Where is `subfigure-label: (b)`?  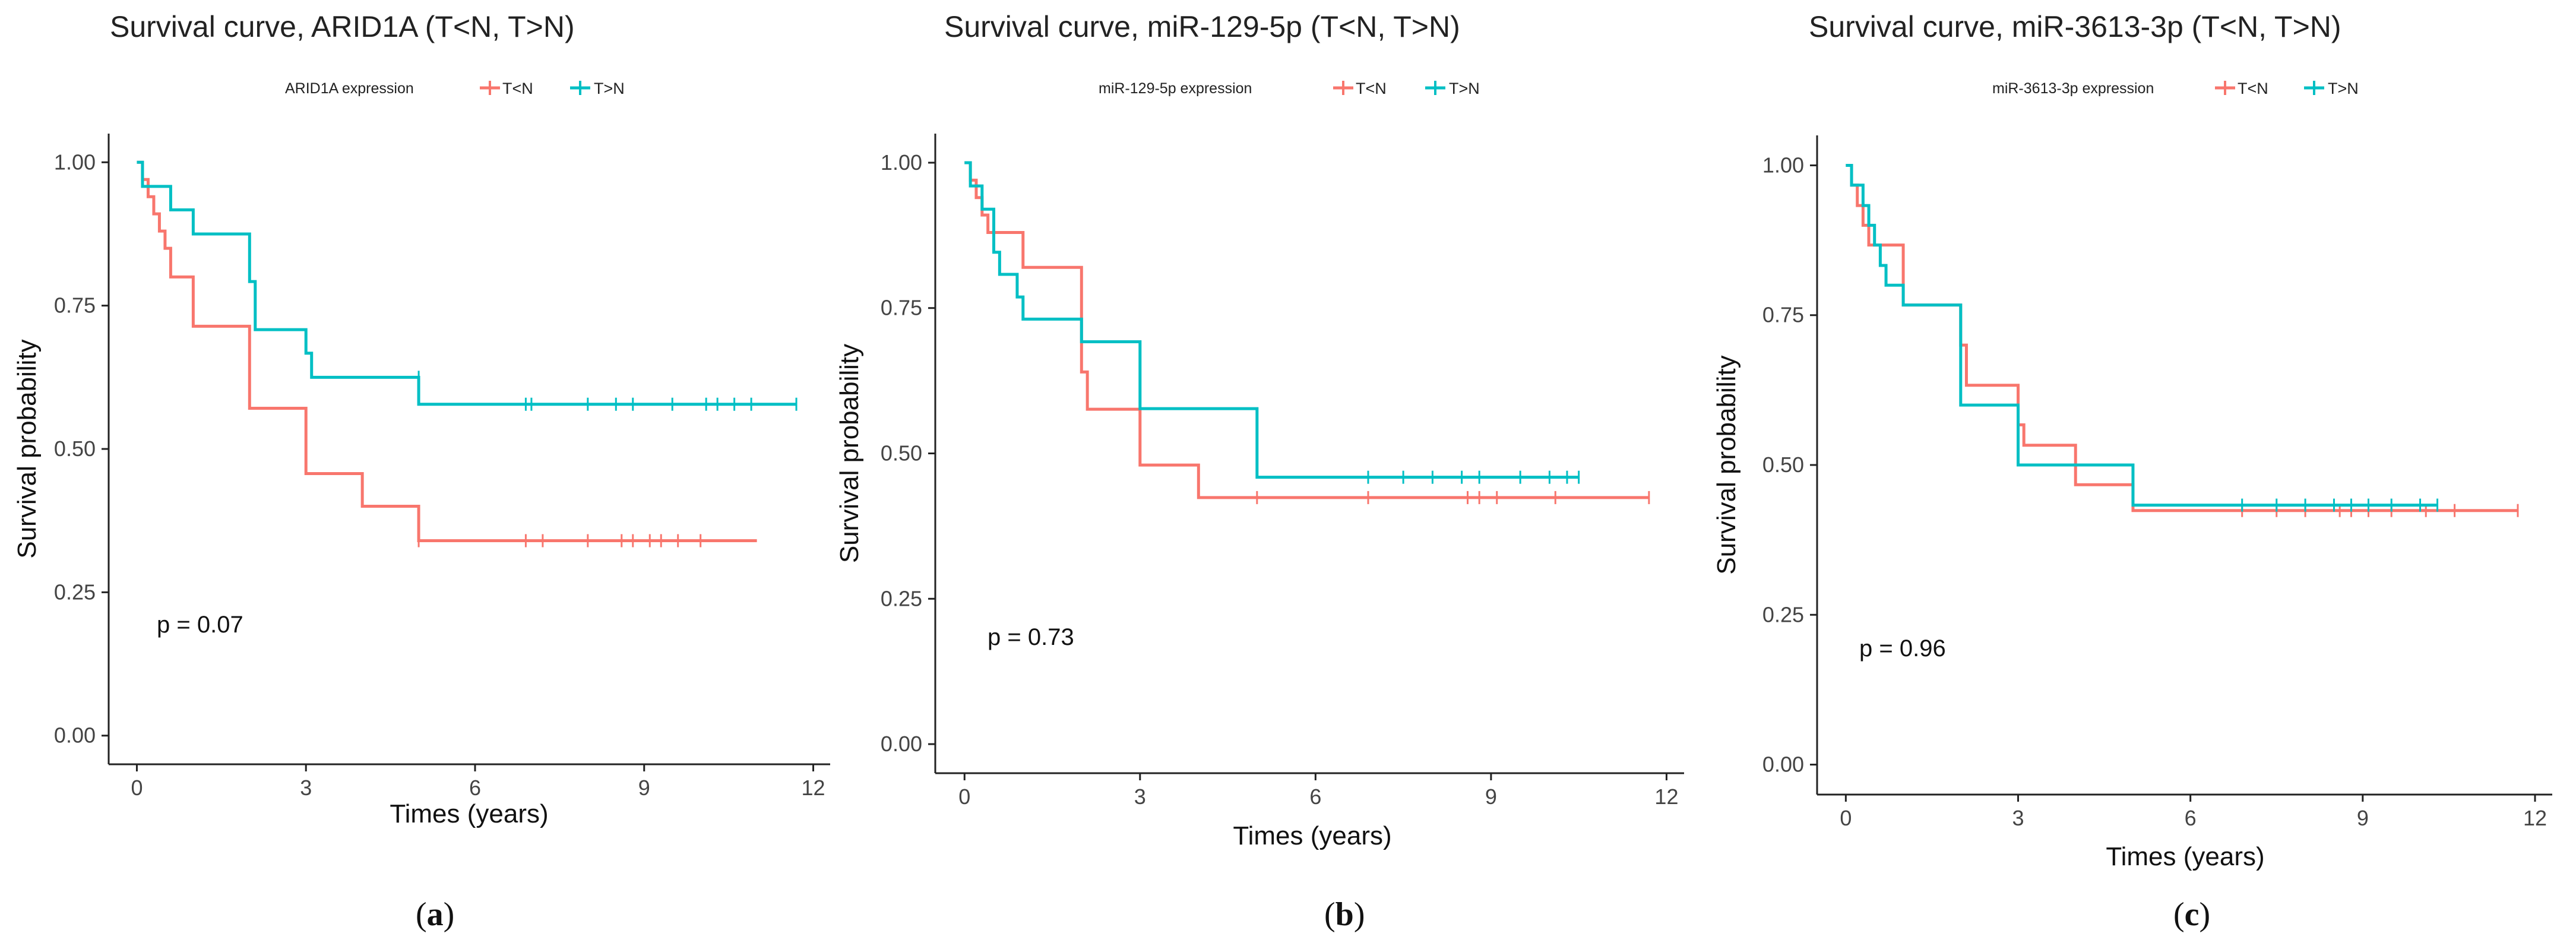 subfigure-label: (b) is located at coordinates (1344, 914).